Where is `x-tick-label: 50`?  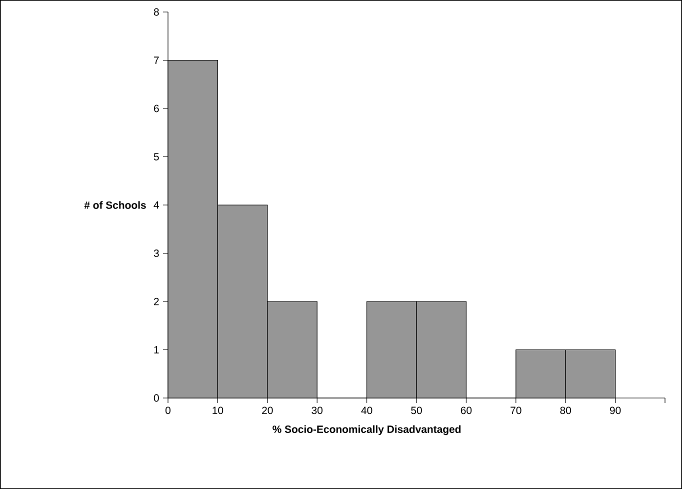
x-tick-label: 50 is located at coordinates (416, 410).